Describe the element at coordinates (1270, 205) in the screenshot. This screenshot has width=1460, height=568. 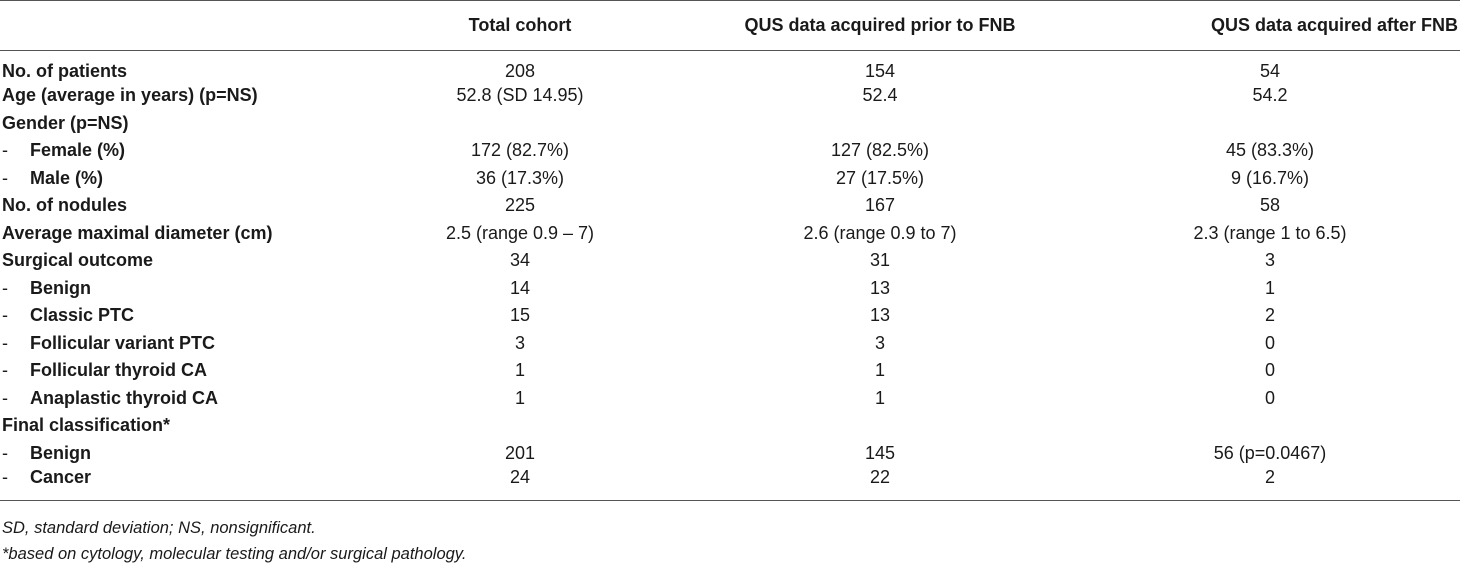
I see `cell-after-fnb: 58` at that location.